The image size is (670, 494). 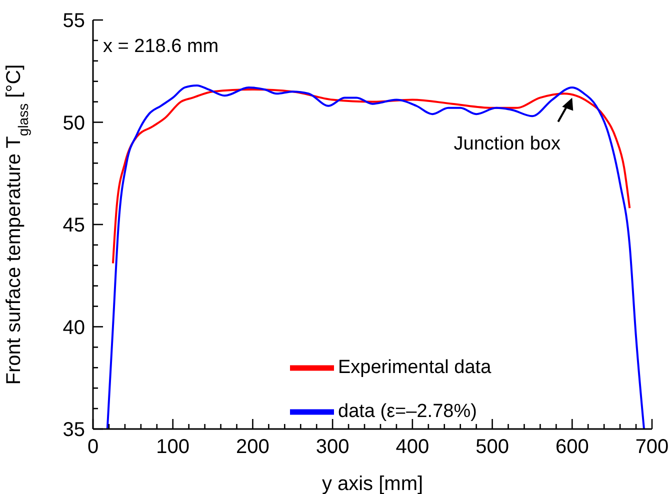 I want to click on x-tick-label: 400, so click(x=413, y=447).